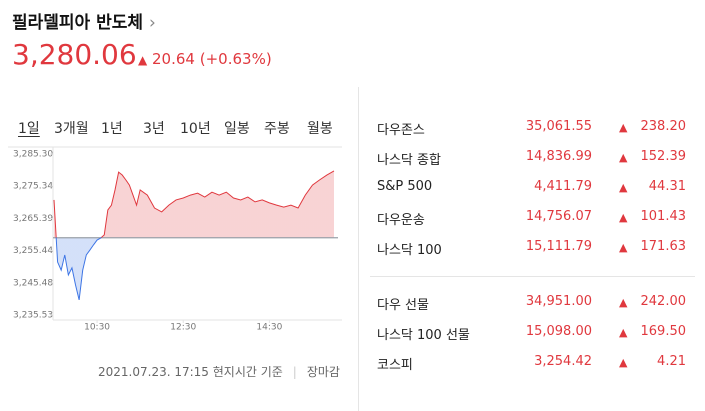 The width and height of the screenshot is (705, 411). What do you see at coordinates (558, 246) in the screenshot?
I see `quote-value: 15,111.79` at bounding box center [558, 246].